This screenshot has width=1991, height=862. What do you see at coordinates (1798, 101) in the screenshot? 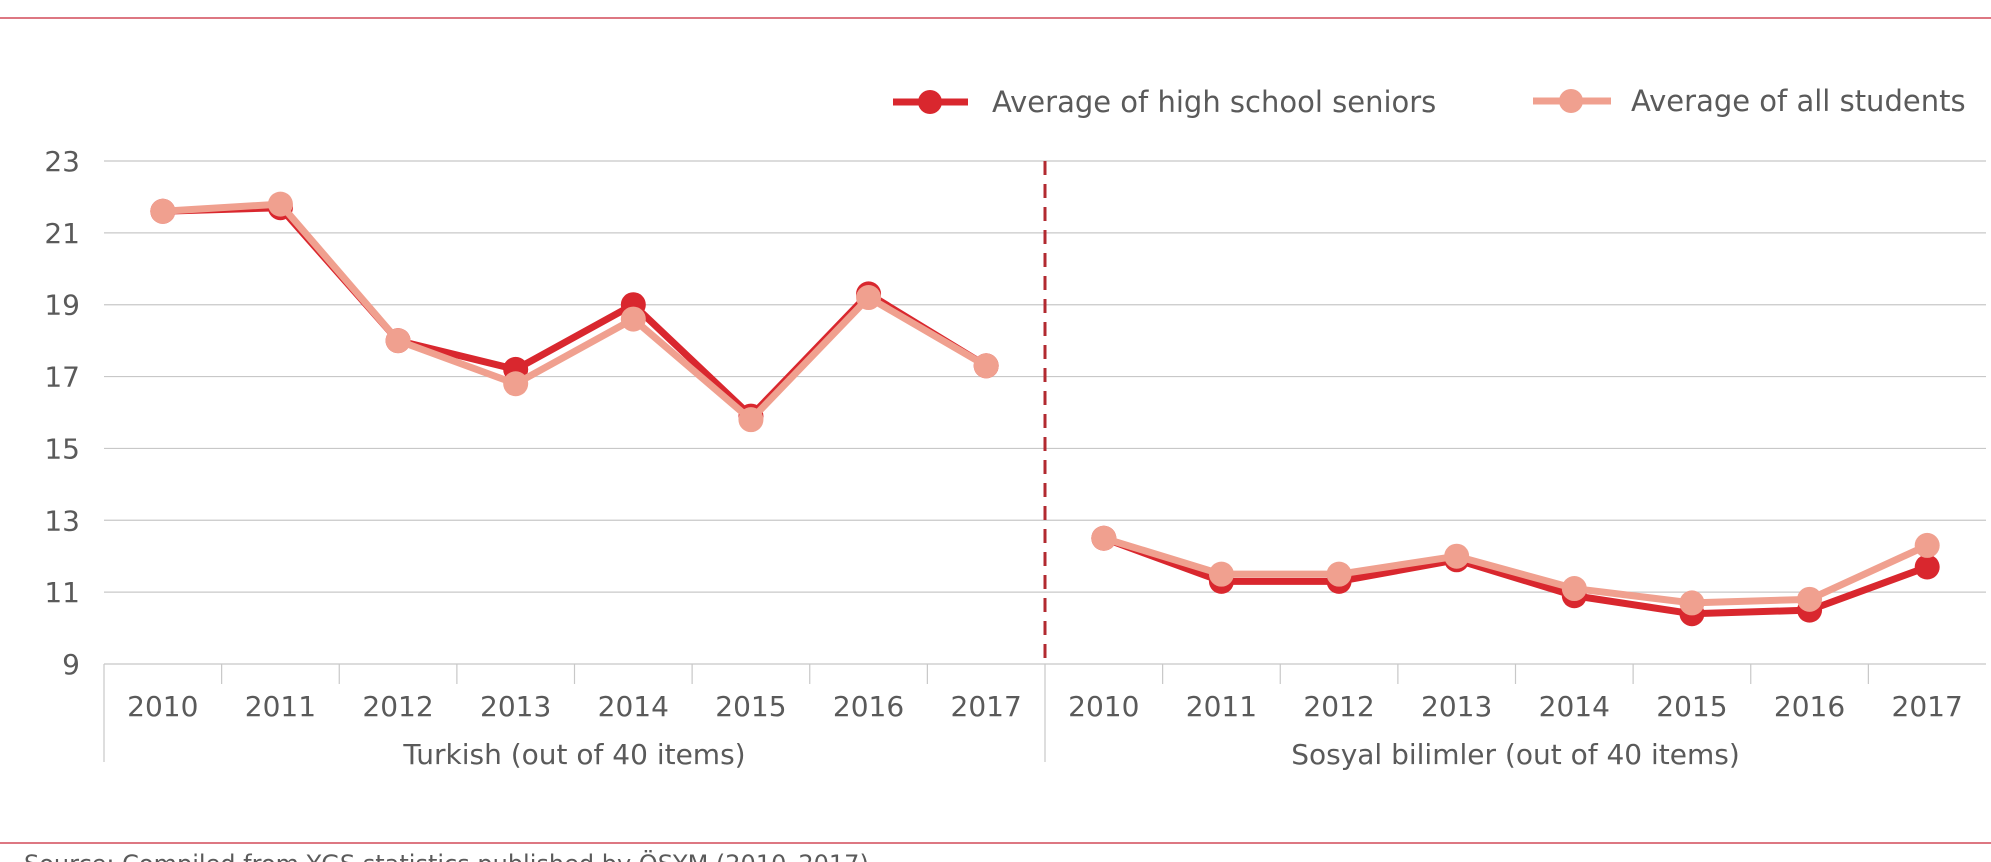
I see `legend-label-all: Average of all students` at bounding box center [1798, 101].